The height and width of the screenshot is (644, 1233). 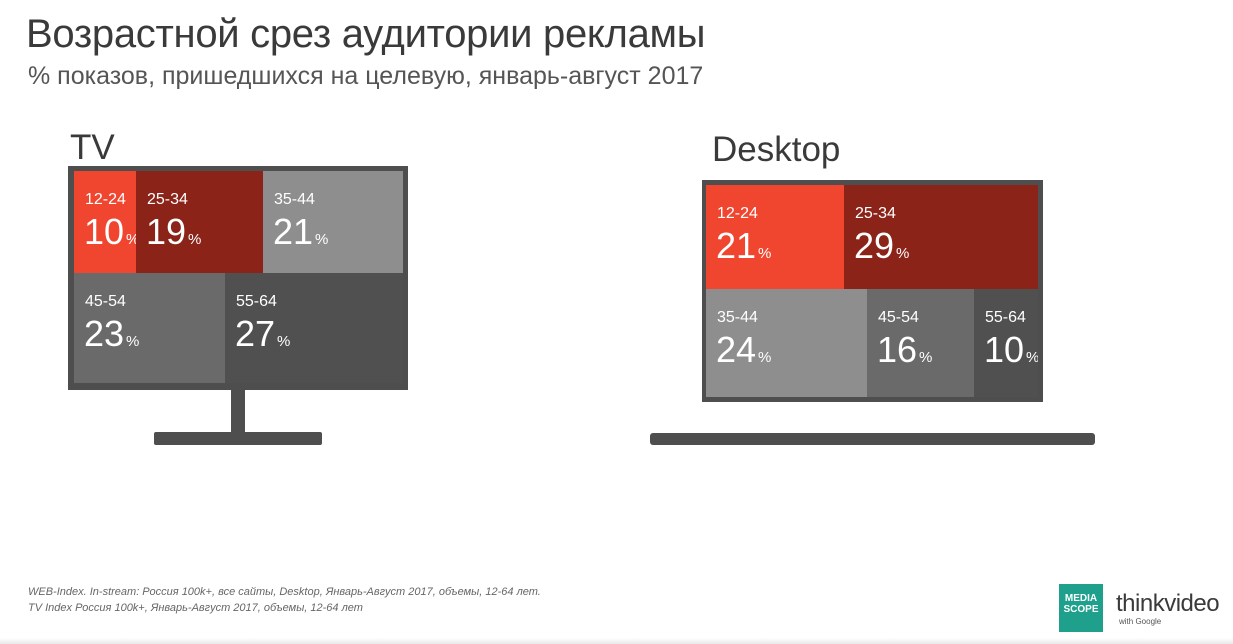 I want to click on tv-stand-neck, so click(x=238, y=412).